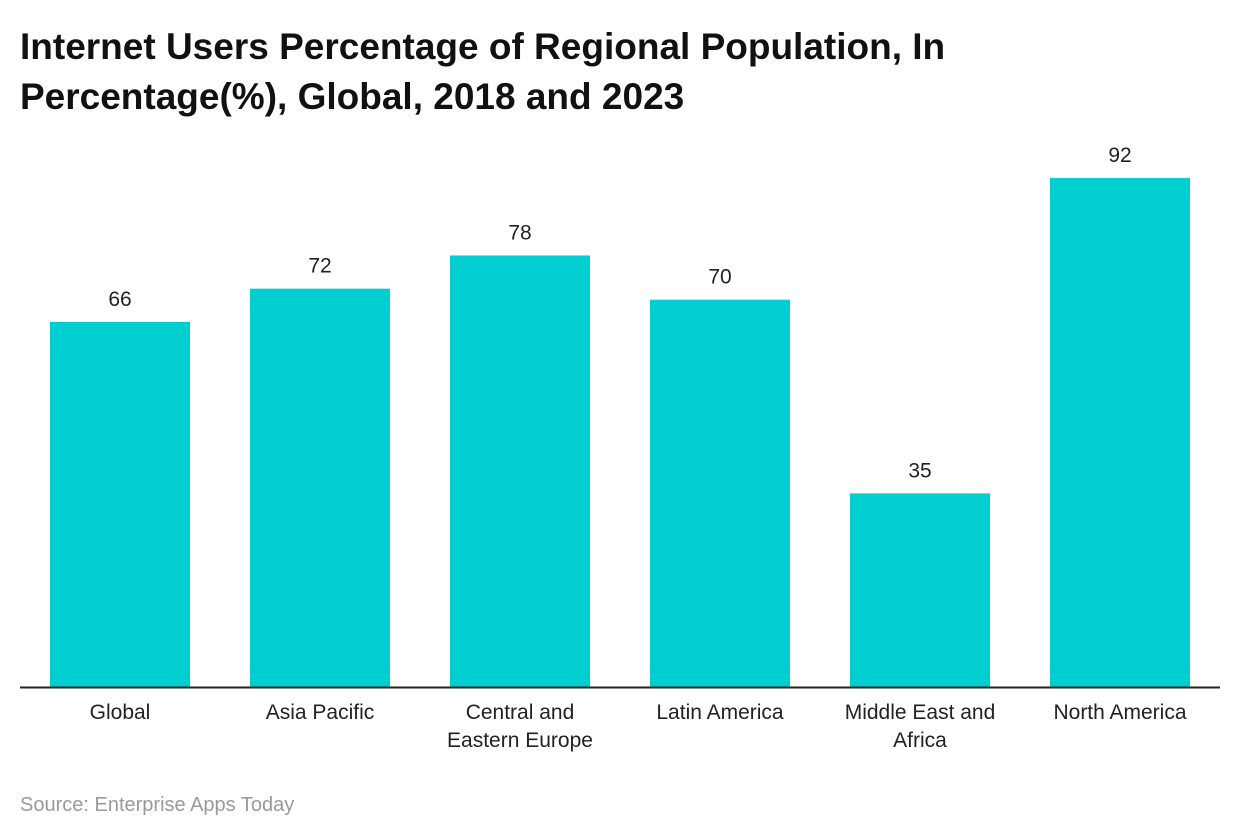  I want to click on category-label: Africa, so click(920, 740).